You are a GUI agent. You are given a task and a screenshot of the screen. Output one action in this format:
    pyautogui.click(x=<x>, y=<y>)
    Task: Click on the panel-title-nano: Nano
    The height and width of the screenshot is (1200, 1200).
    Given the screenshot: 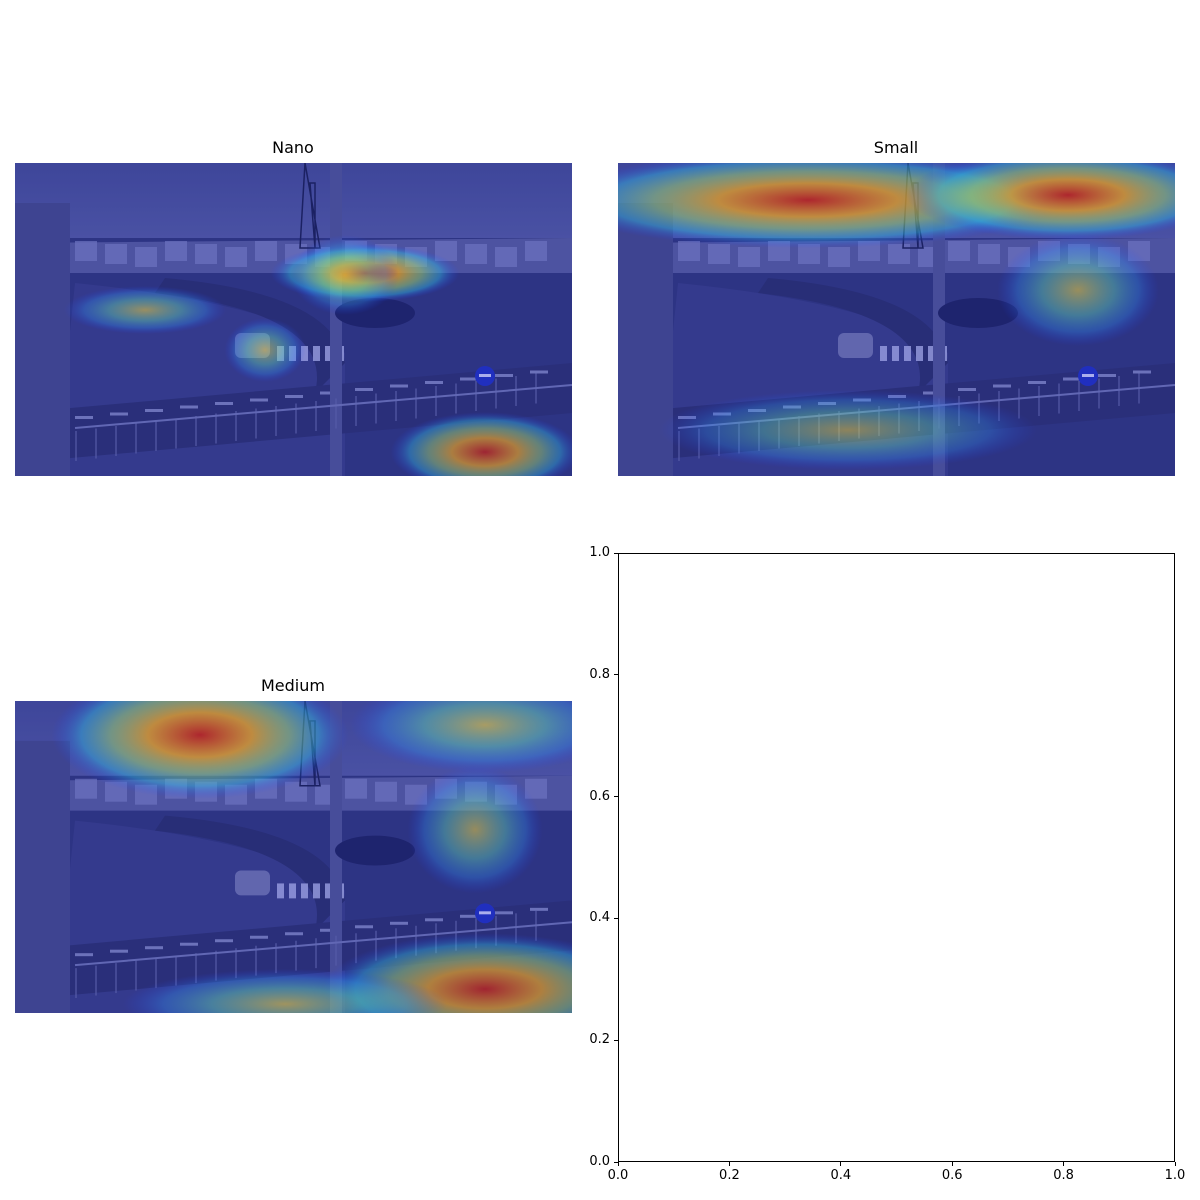 What is the action you would take?
    pyautogui.click(x=293, y=147)
    